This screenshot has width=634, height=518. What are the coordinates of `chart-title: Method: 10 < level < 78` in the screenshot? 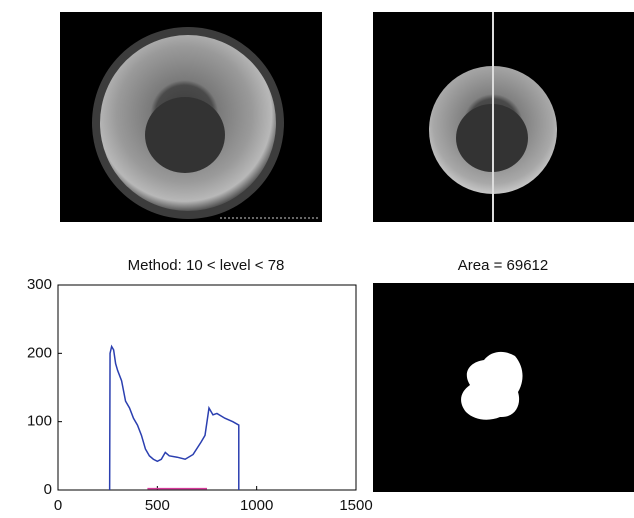 It's located at (206, 265).